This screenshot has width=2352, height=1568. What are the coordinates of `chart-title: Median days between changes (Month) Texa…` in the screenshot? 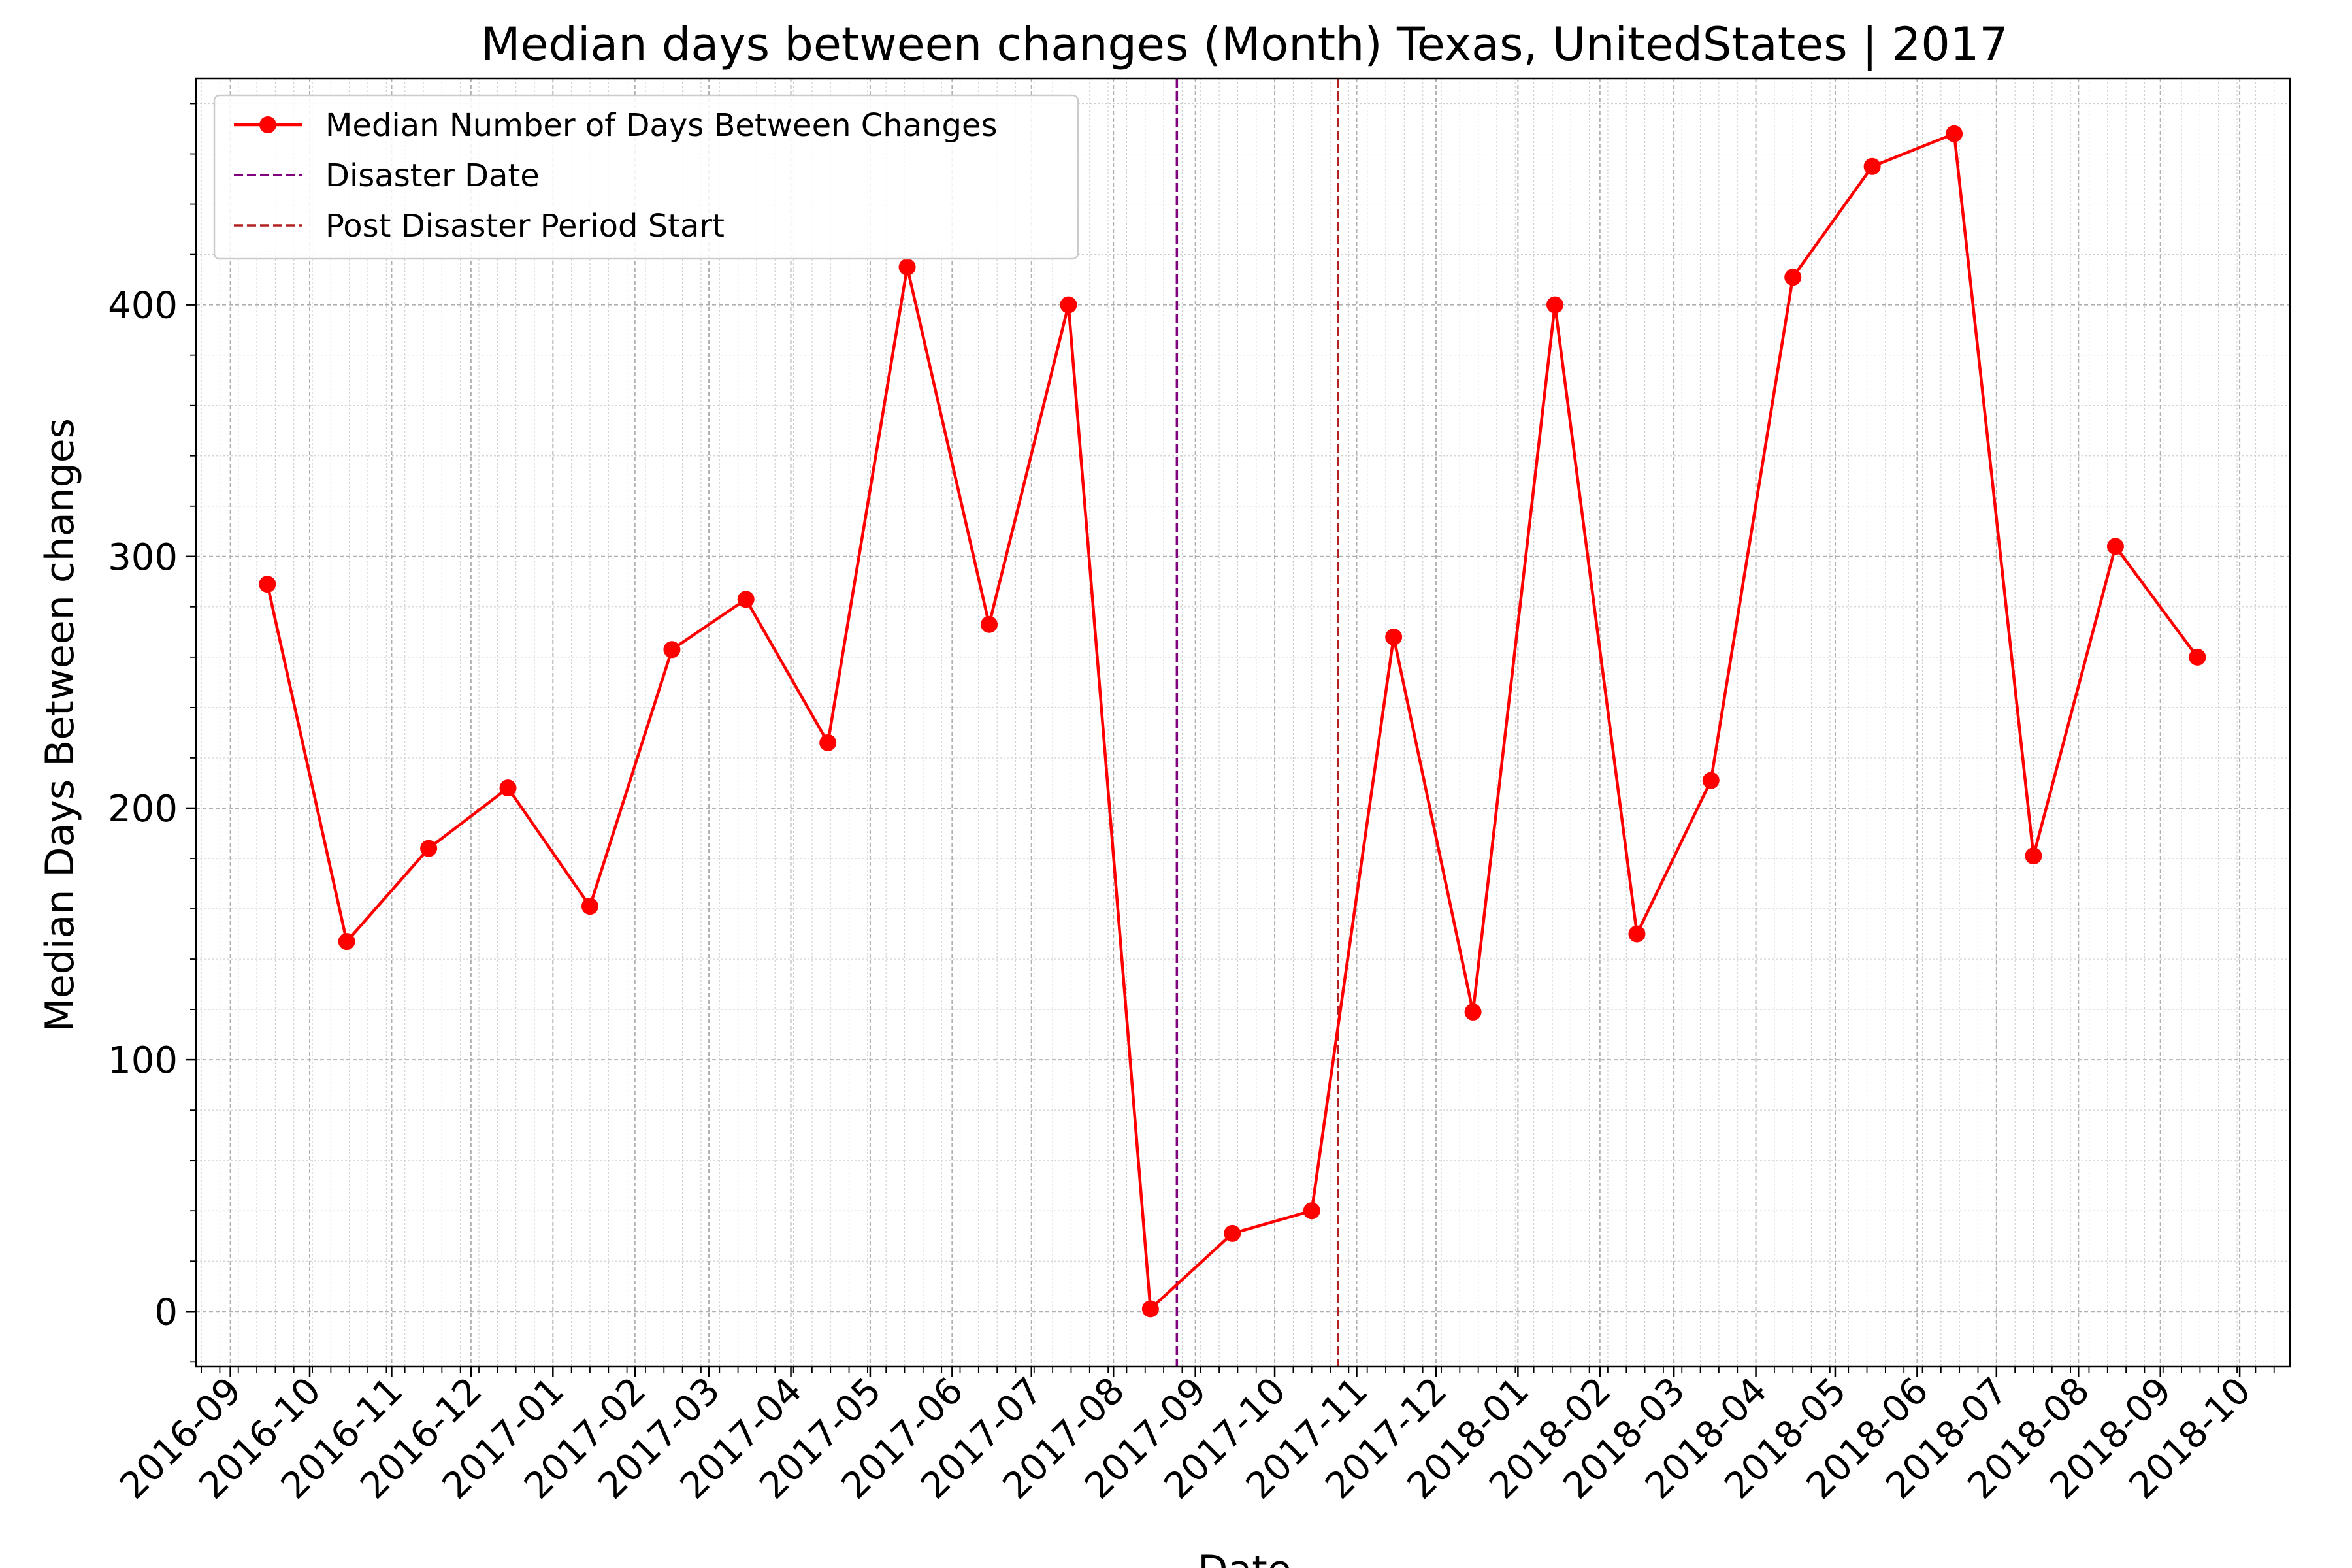 It's located at (1244, 44).